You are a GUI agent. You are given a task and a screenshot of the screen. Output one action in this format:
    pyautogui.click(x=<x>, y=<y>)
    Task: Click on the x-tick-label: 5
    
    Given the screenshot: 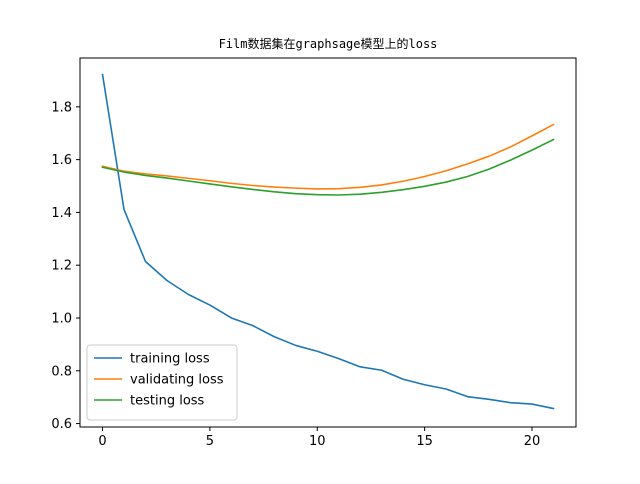 What is the action you would take?
    pyautogui.click(x=210, y=441)
    